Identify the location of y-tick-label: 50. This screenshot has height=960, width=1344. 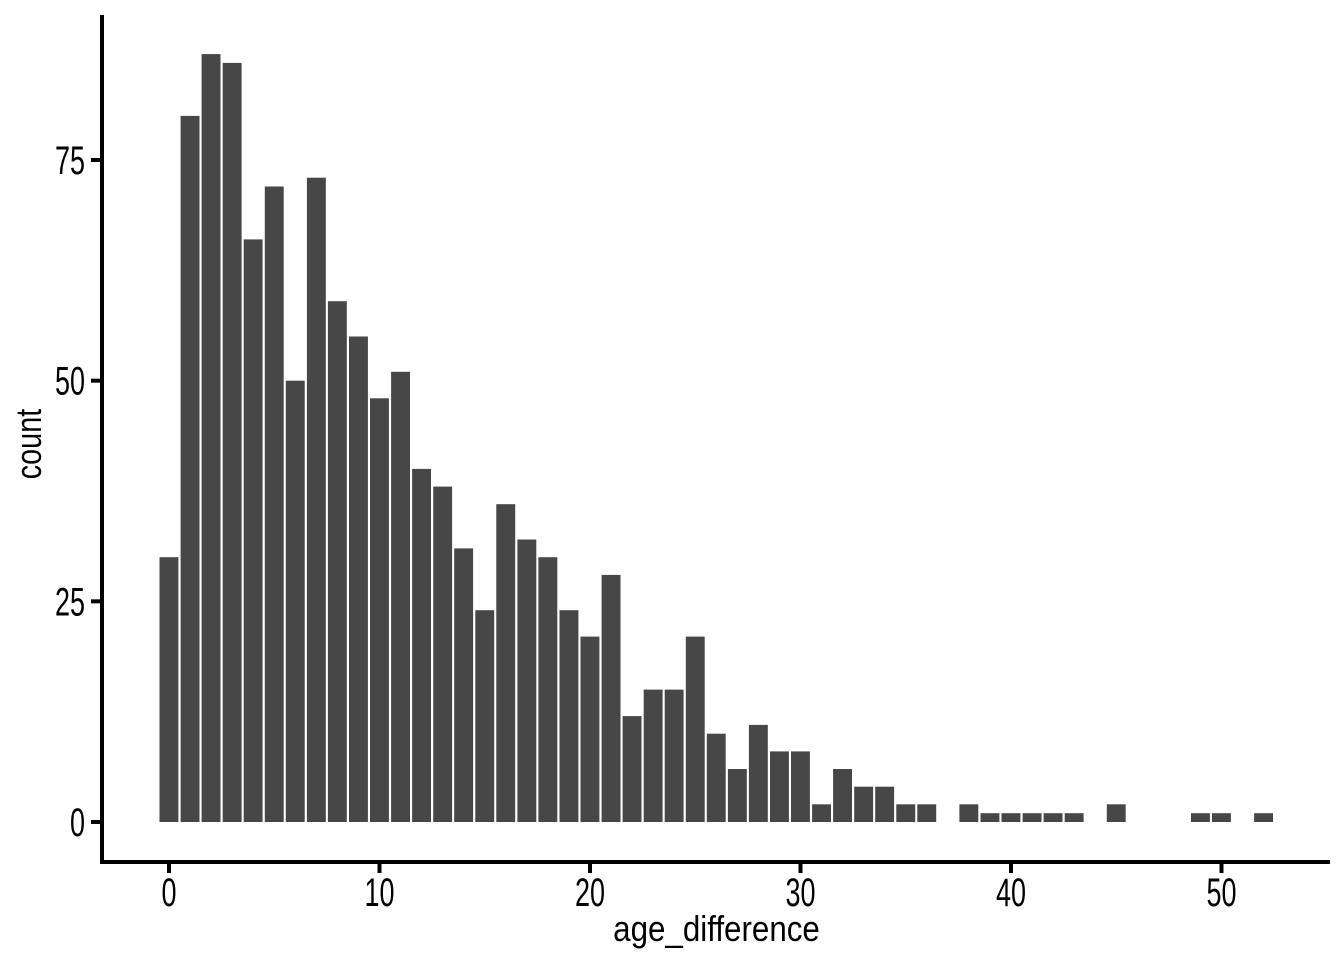
(70, 382).